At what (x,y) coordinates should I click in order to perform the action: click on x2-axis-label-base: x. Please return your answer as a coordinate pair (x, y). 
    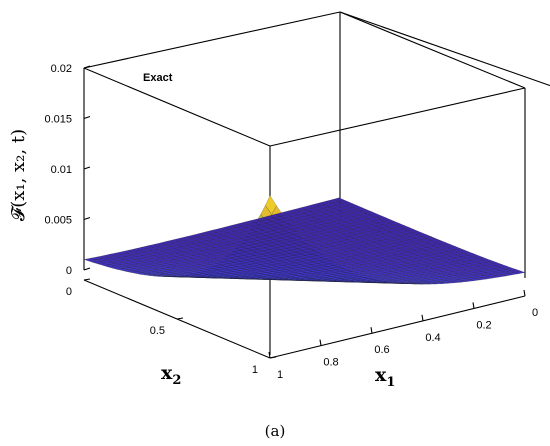
    Looking at the image, I should click on (167, 373).